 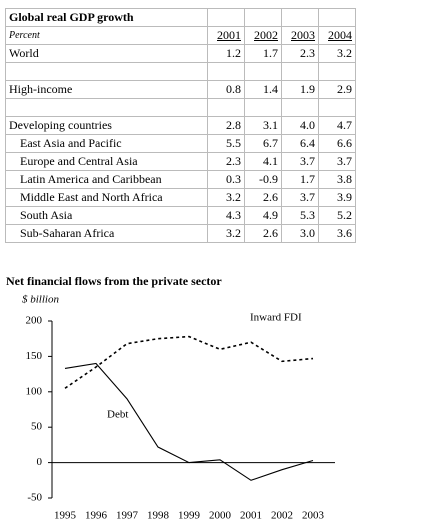 I want to click on x-tick-label: 2001, so click(x=251, y=516).